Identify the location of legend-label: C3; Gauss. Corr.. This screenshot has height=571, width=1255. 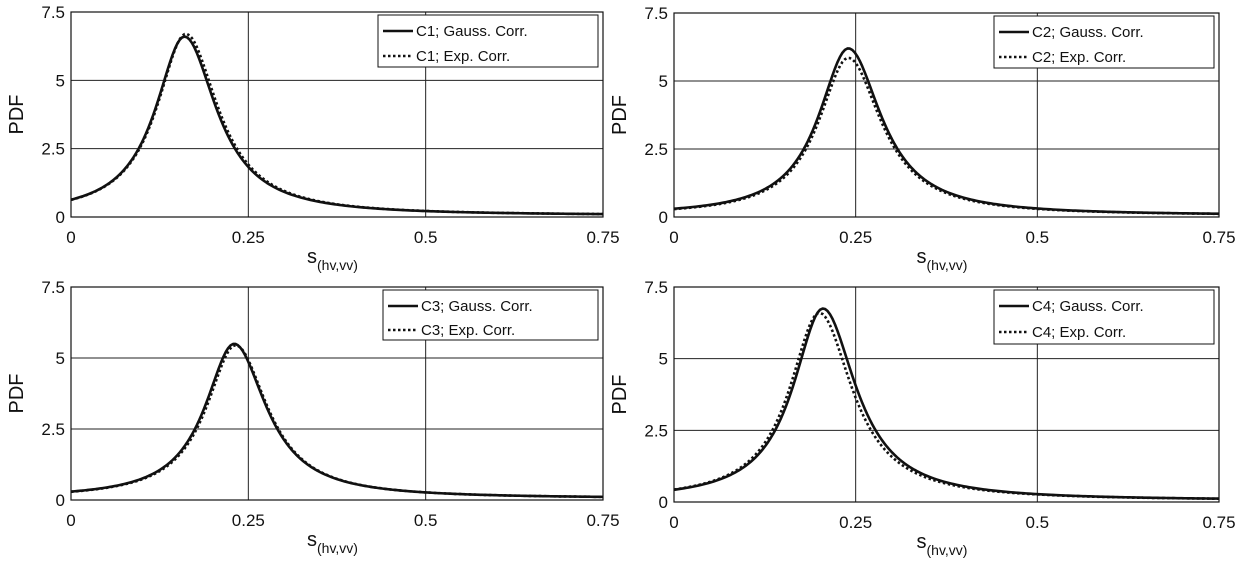
(477, 306).